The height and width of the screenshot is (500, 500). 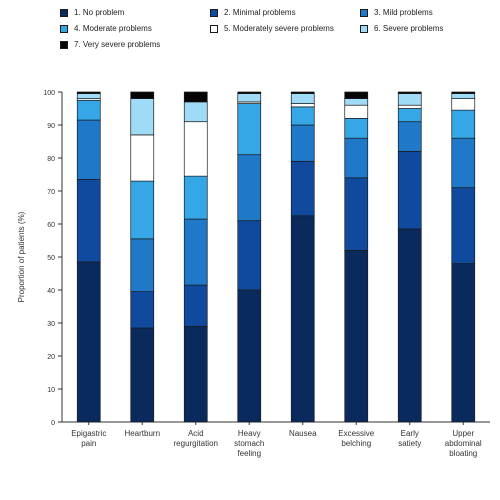 I want to click on y-tick-label: 60, so click(x=51, y=225).